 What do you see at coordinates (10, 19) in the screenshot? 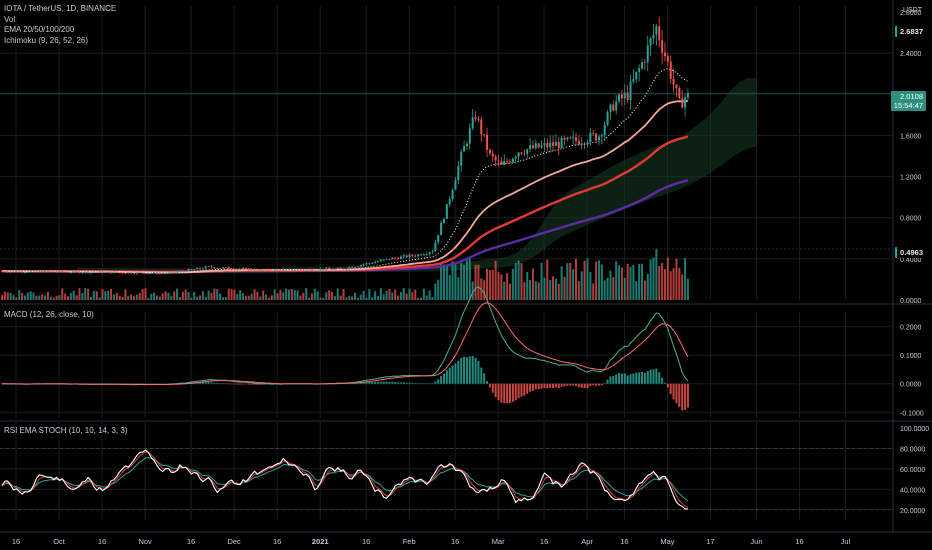
I see `vol-legend: Vol` at bounding box center [10, 19].